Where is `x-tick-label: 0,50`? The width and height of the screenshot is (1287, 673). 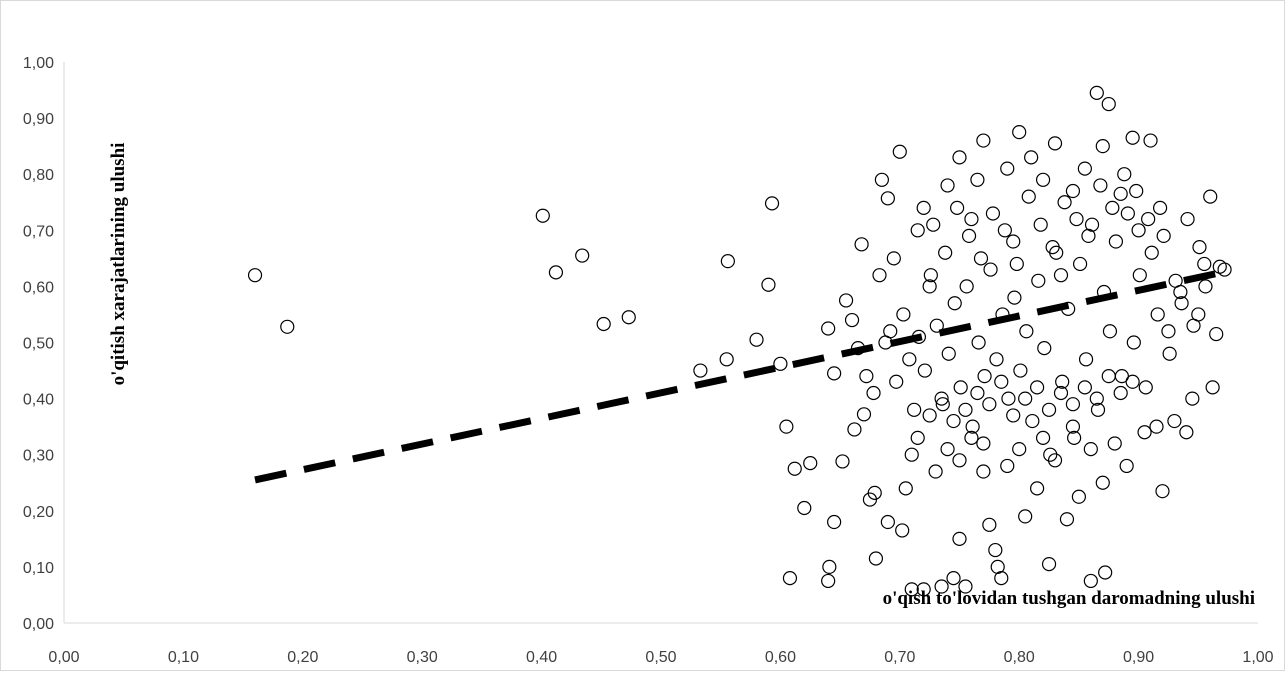 x-tick-label: 0,50 is located at coordinates (660, 657).